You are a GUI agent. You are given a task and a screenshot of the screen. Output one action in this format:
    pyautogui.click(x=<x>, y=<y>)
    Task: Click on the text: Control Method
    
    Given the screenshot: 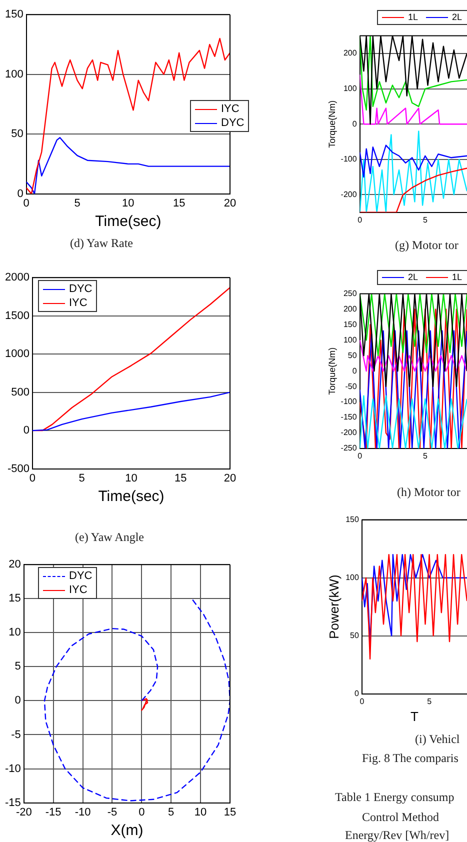 What is the action you would take?
    pyautogui.click(x=400, y=817)
    